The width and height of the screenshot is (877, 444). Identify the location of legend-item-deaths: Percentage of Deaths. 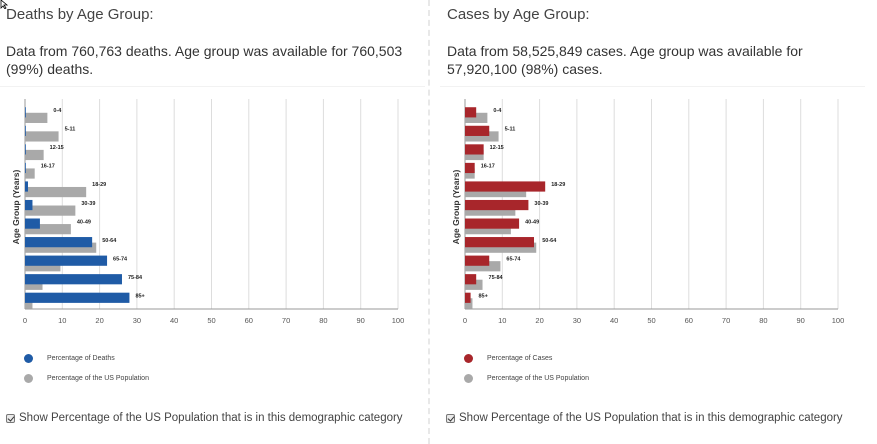
(86, 358).